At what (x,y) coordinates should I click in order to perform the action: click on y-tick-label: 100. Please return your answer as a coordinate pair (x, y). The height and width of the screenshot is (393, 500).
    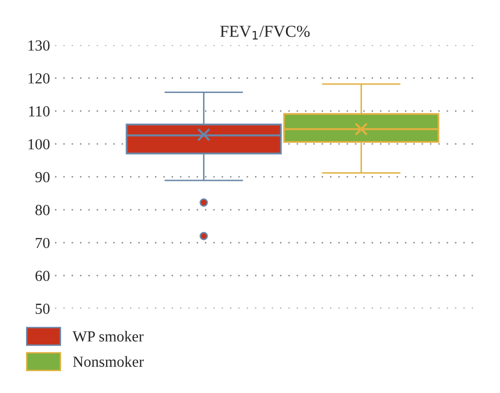
    Looking at the image, I should click on (39, 144).